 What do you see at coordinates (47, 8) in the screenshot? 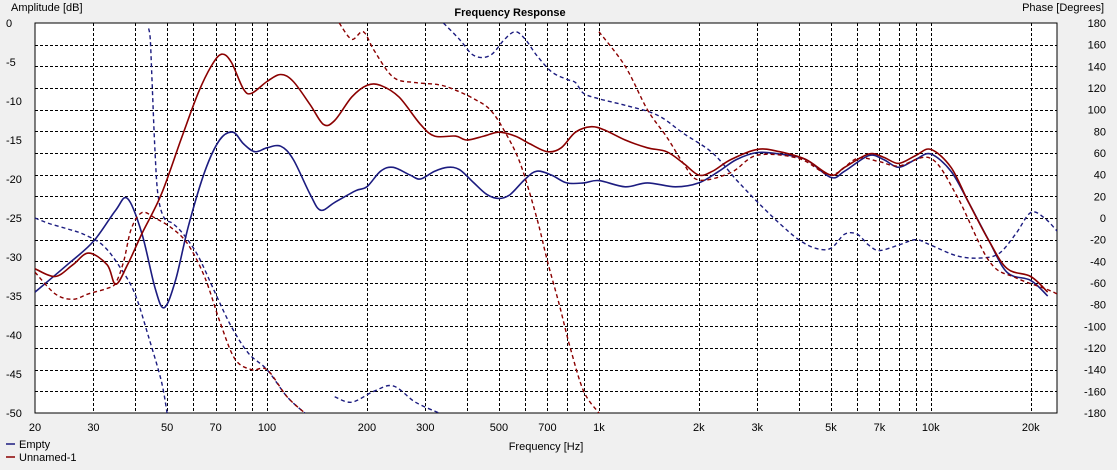
I see `y-axis-left-label: Amplitude [dB]` at bounding box center [47, 8].